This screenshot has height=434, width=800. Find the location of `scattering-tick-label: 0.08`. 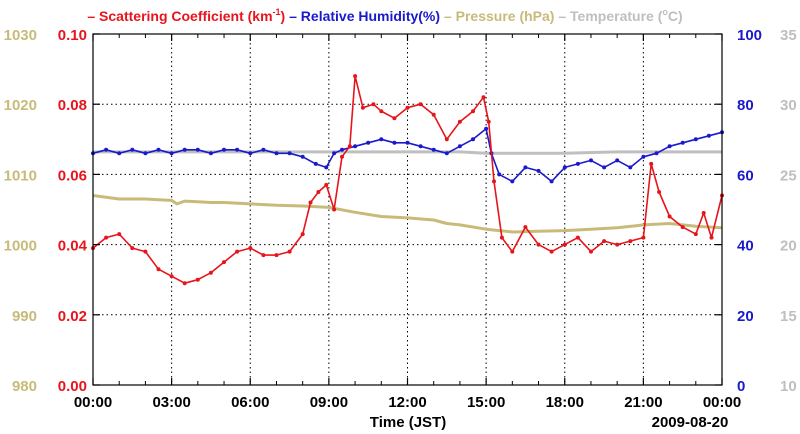

scattering-tick-label: 0.08 is located at coordinates (72, 105).